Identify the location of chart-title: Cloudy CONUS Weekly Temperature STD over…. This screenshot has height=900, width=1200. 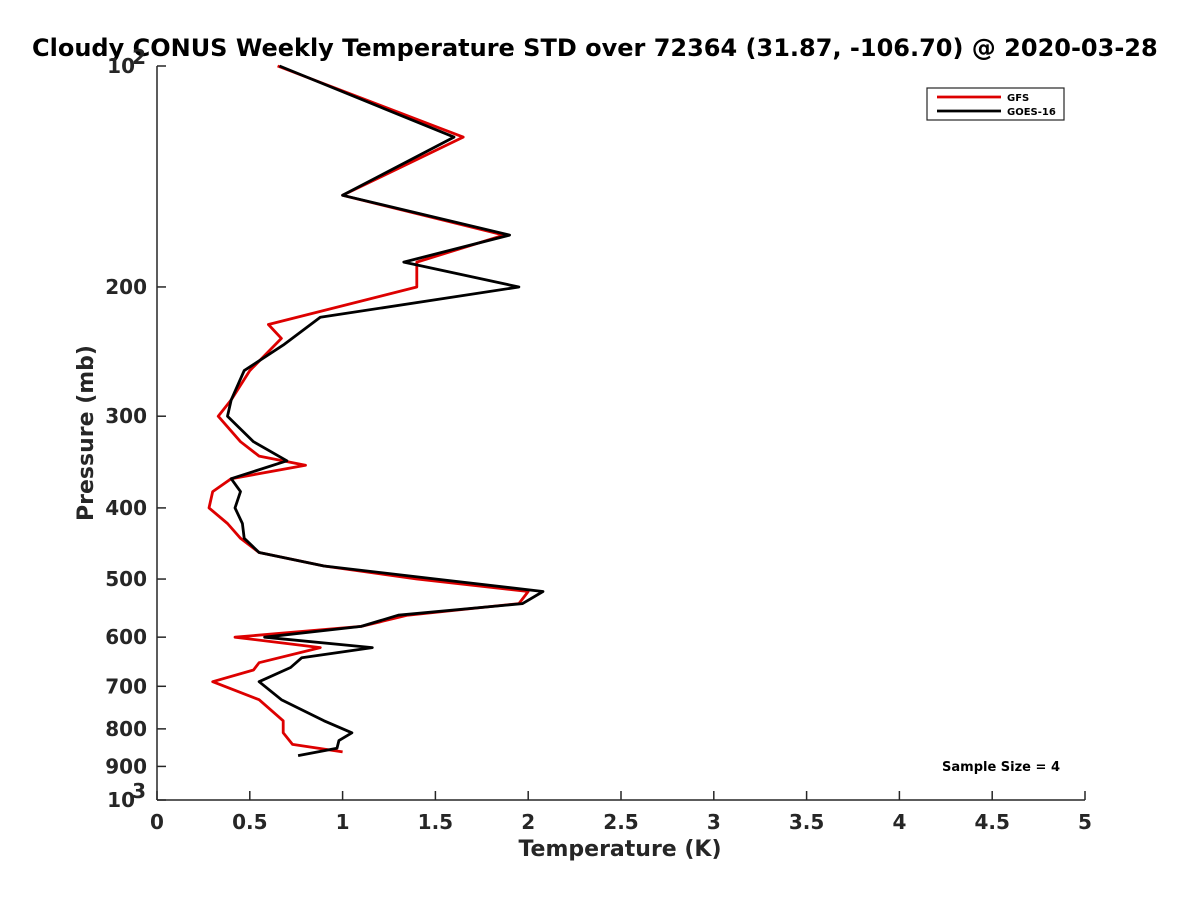
(595, 48).